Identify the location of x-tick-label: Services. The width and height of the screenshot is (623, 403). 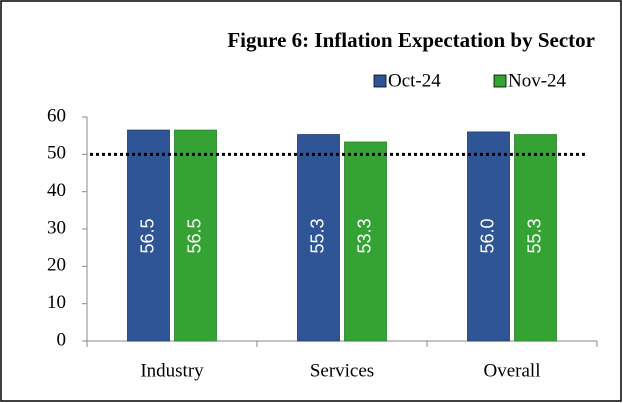
(342, 370).